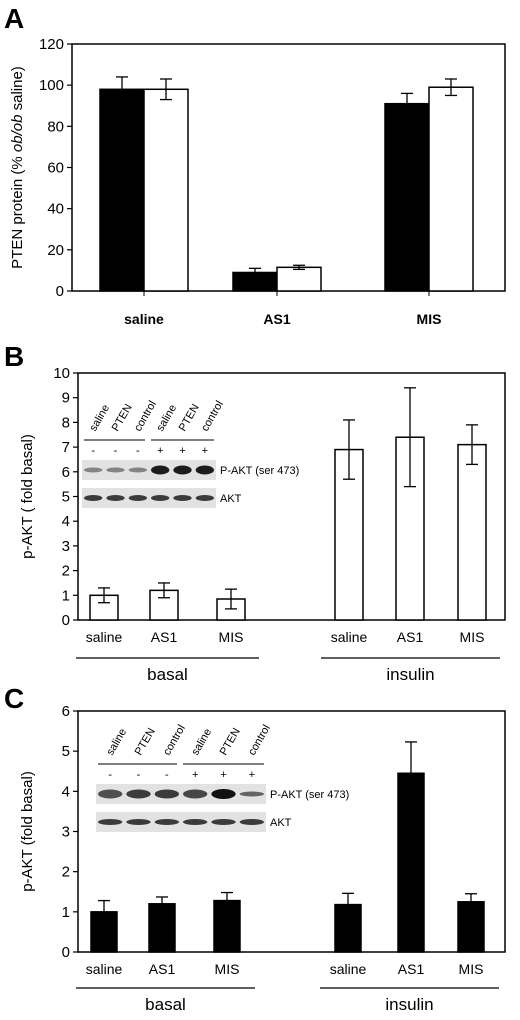 This screenshot has height=1020, width=520. Describe the element at coordinates (51, 85) in the screenshot. I see `y-tick-label: 100` at that location.